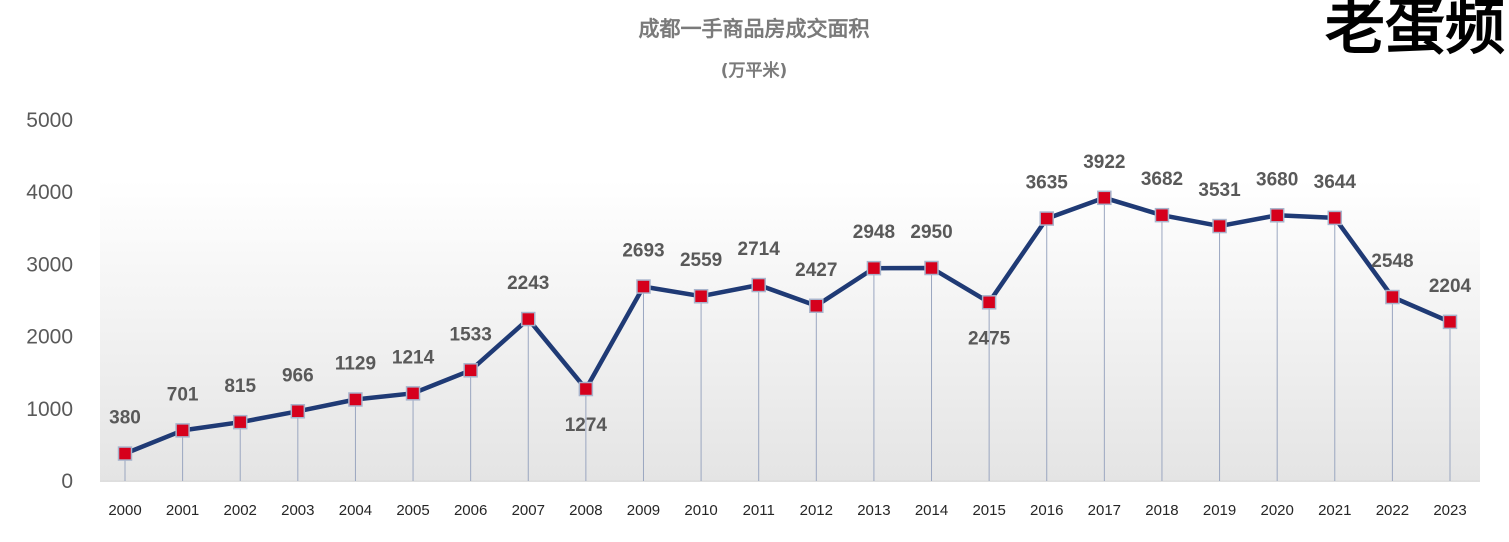 This screenshot has height=542, width=1509. Describe the element at coordinates (700, 510) in the screenshot. I see `x-tick-label: 2010` at that location.